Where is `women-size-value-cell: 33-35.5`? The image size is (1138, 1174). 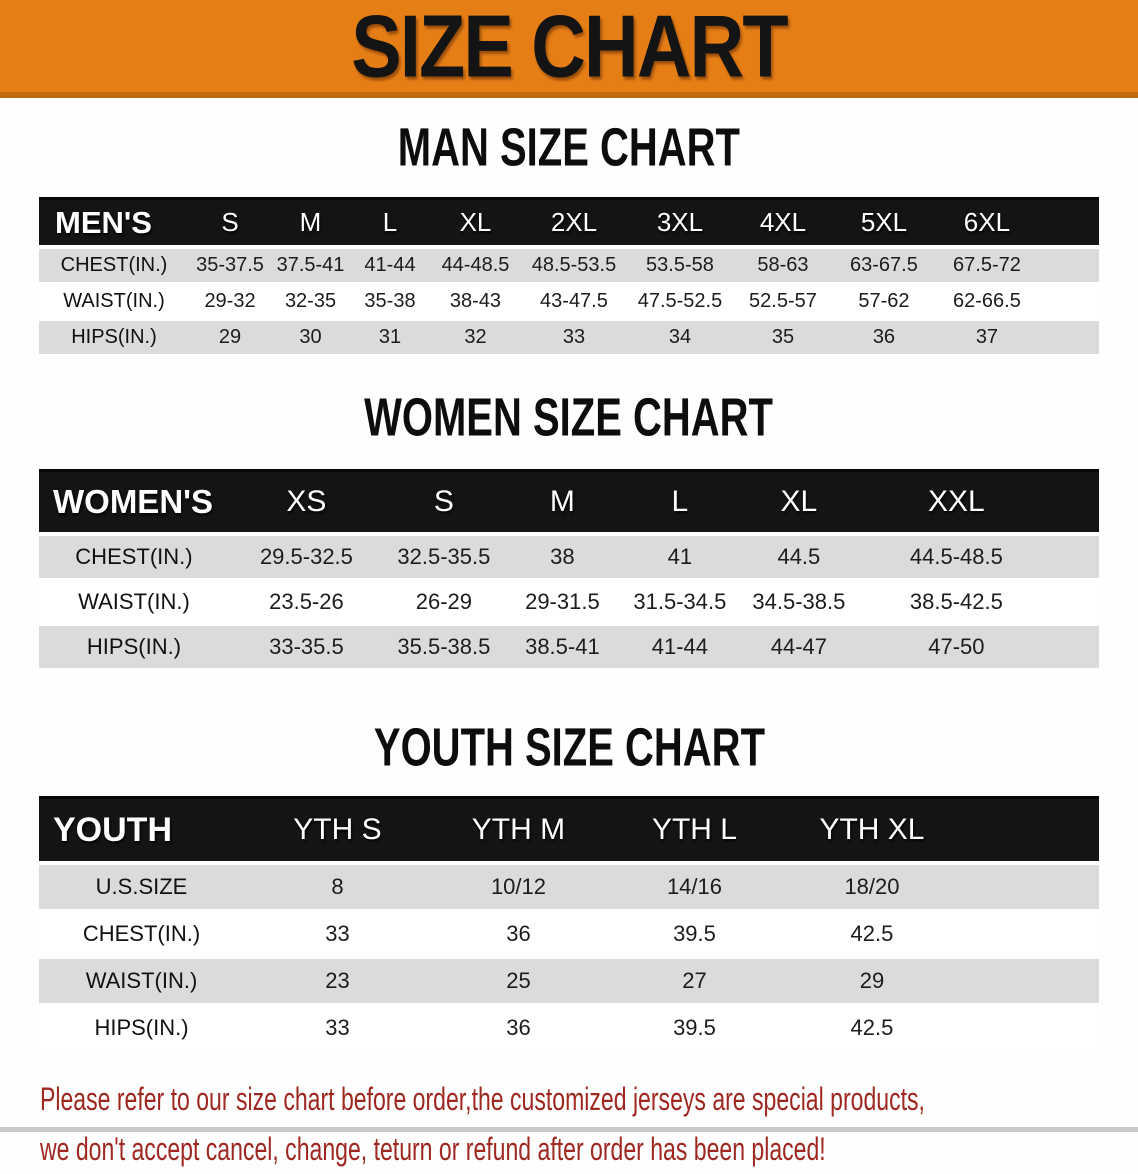
women-size-value-cell: 33-35.5 is located at coordinates (306, 645).